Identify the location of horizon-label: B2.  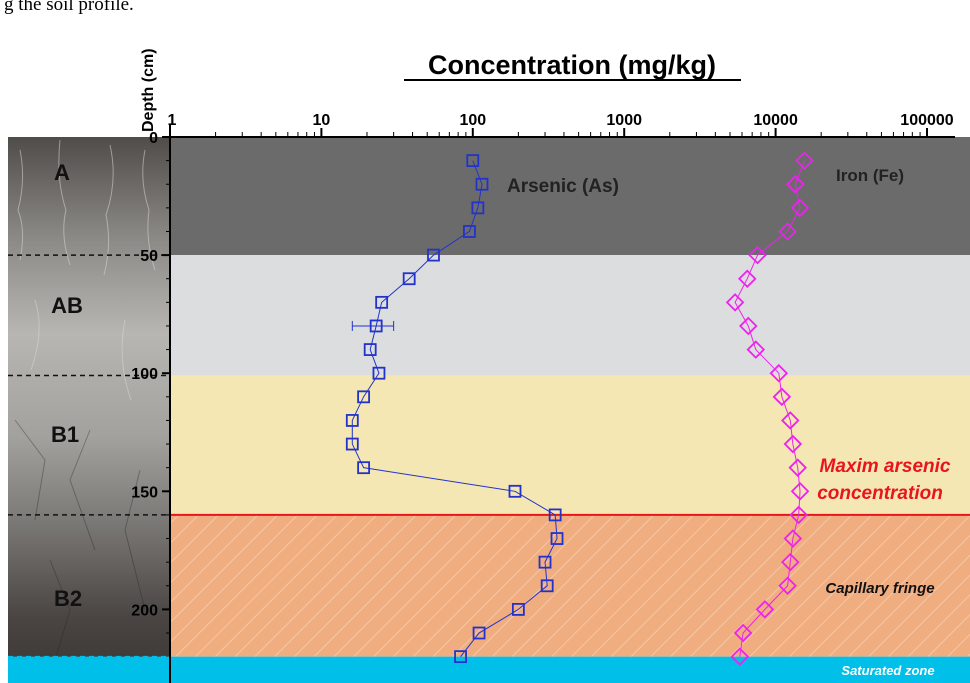
(68, 598).